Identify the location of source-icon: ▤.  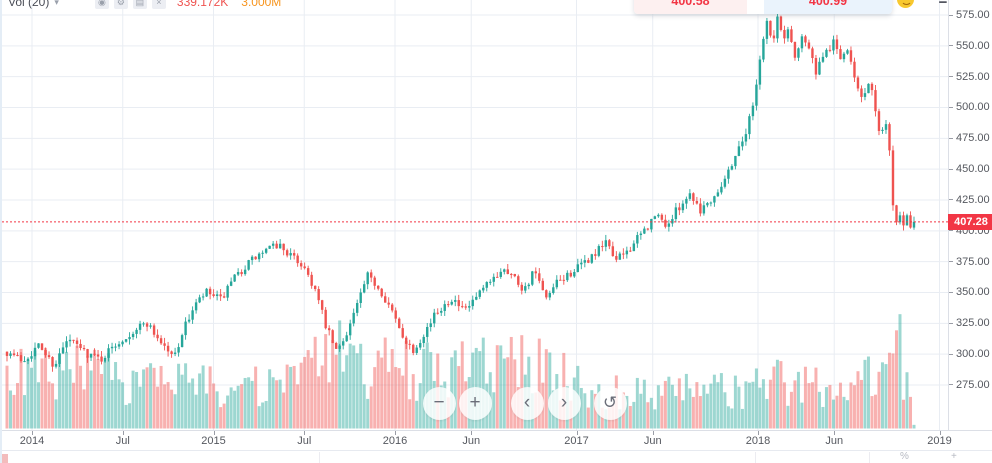
(139, 4).